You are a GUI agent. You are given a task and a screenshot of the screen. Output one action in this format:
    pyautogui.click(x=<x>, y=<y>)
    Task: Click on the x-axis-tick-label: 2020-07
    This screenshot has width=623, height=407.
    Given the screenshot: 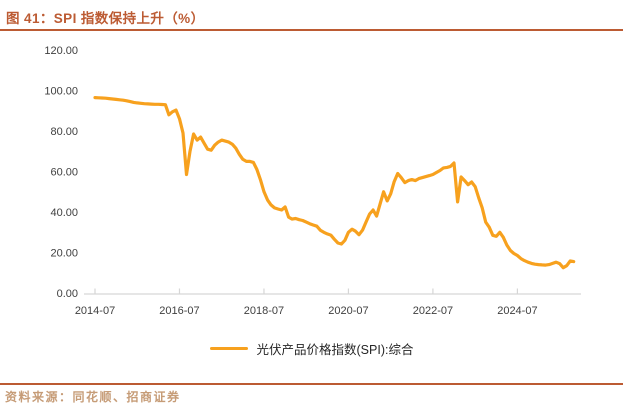 What is the action you would take?
    pyautogui.click(x=348, y=311)
    